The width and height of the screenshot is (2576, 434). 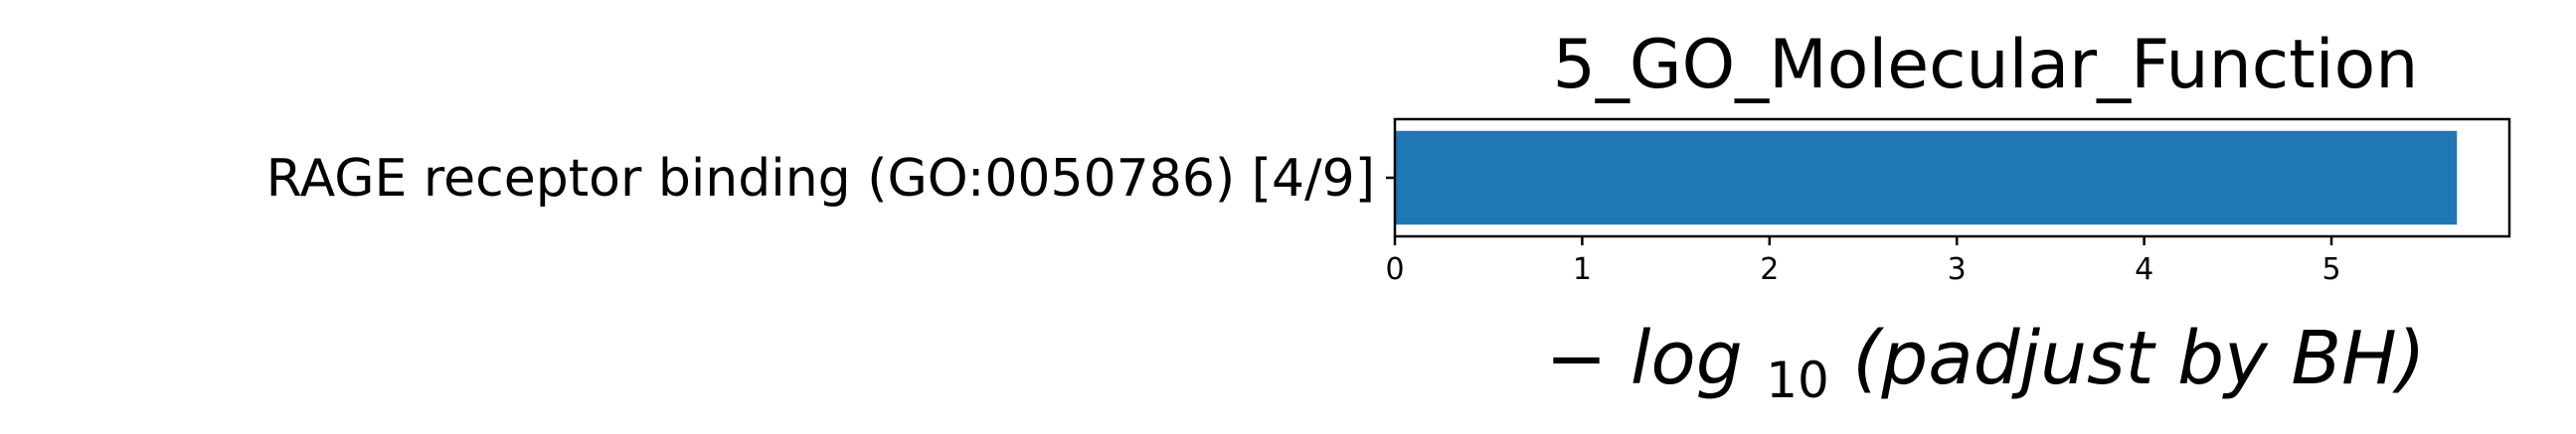 What do you see at coordinates (2144, 269) in the screenshot?
I see `x-tick-label: 4` at bounding box center [2144, 269].